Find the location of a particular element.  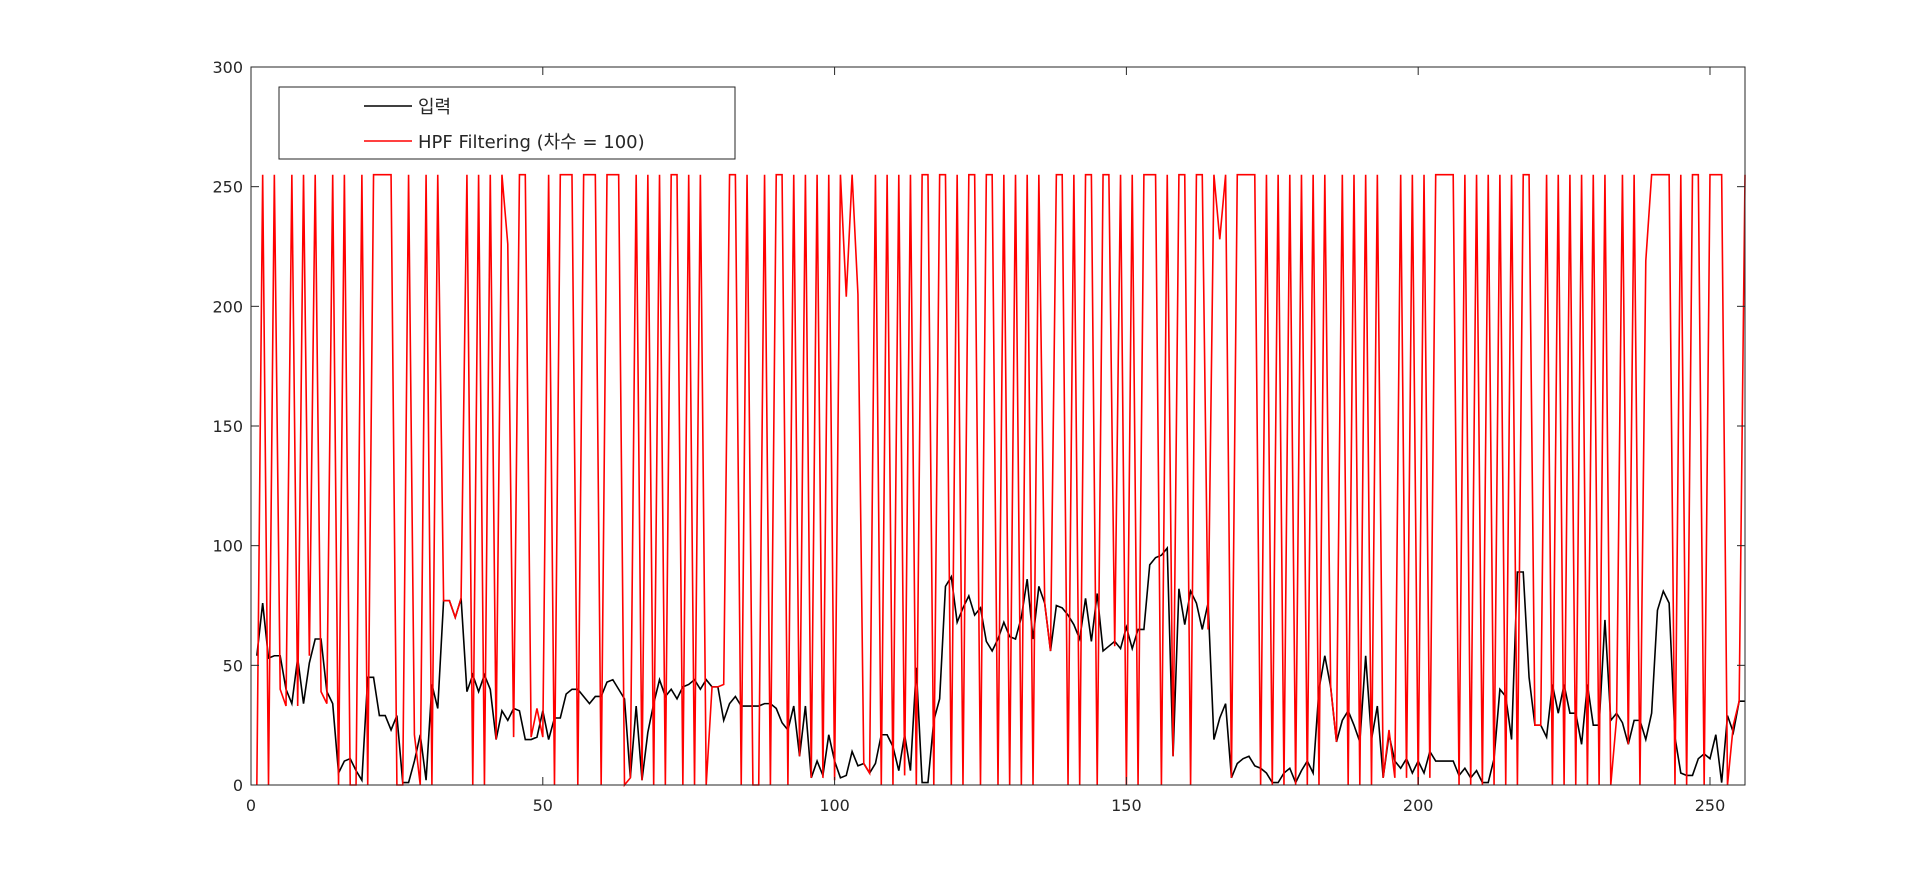

legend-box is located at coordinates (507, 123).